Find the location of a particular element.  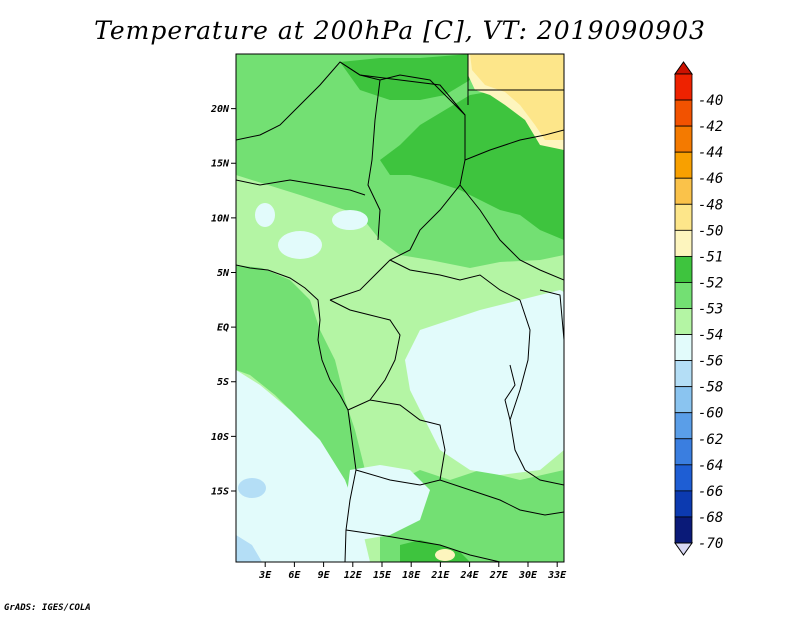

colorbar-label: -70 is located at coordinates (710, 544).